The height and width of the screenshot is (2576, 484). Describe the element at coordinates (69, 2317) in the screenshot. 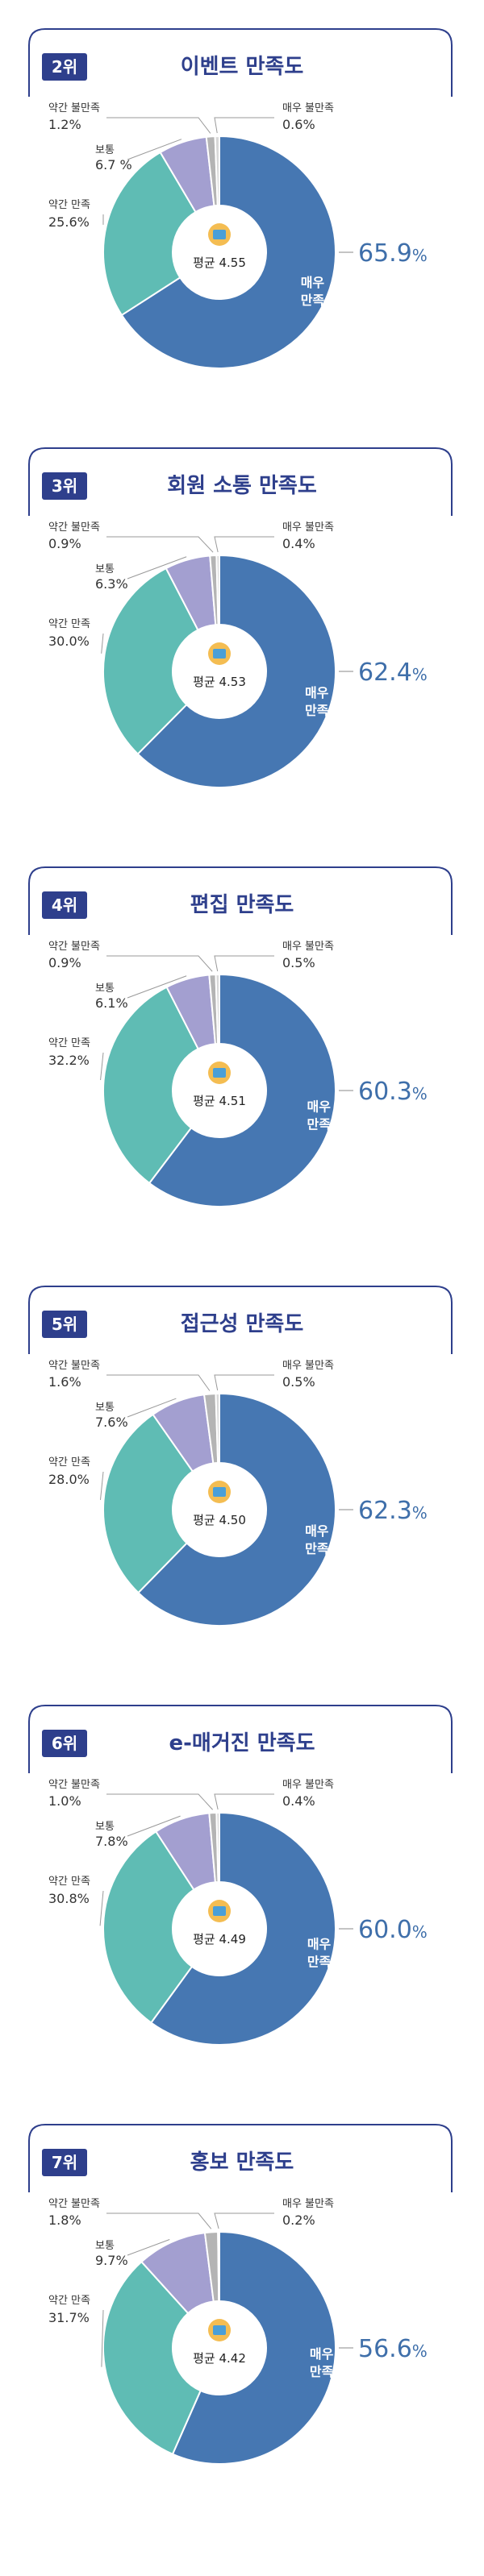

I see `slice-value-label: 31.7%` at that location.